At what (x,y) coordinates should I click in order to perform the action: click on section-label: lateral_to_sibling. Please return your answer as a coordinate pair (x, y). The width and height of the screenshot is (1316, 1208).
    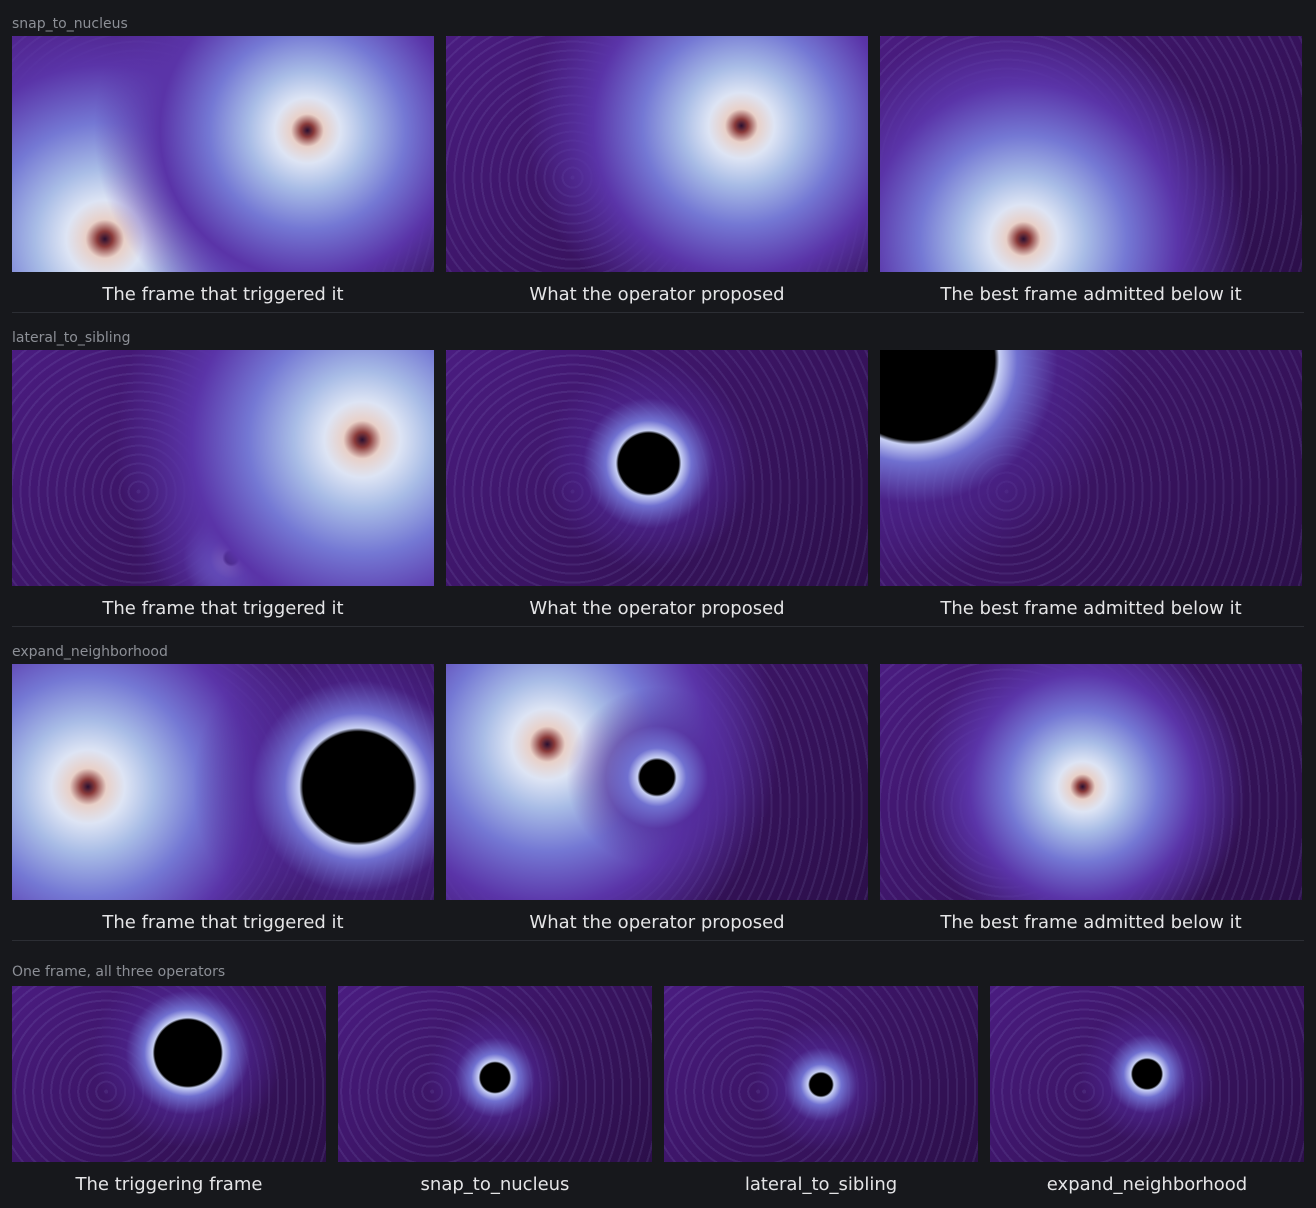
    Looking at the image, I should click on (71, 338).